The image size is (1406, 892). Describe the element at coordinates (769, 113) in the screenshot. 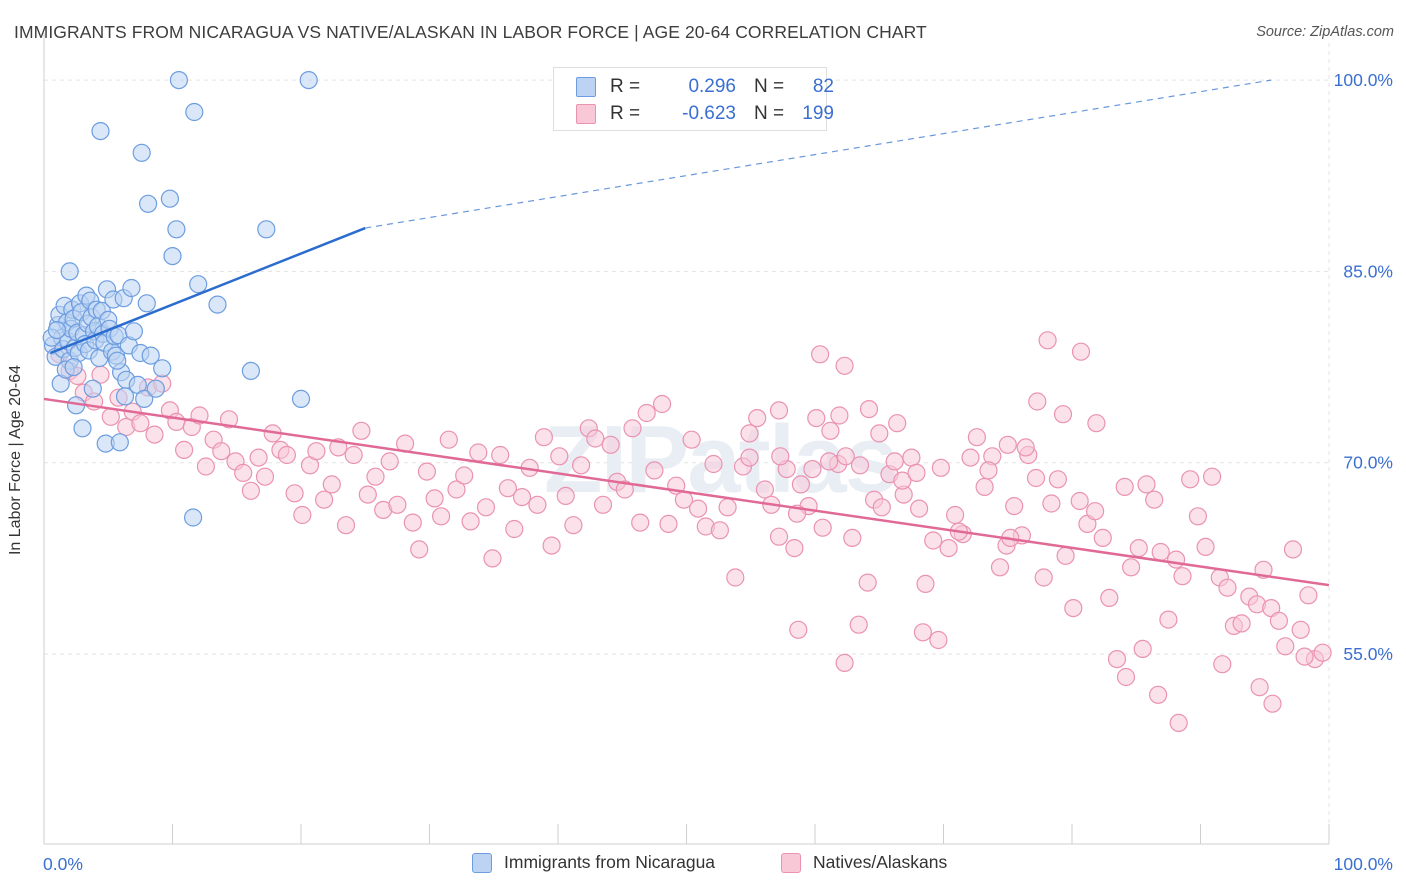

I see `legend-n-label: N =` at that location.